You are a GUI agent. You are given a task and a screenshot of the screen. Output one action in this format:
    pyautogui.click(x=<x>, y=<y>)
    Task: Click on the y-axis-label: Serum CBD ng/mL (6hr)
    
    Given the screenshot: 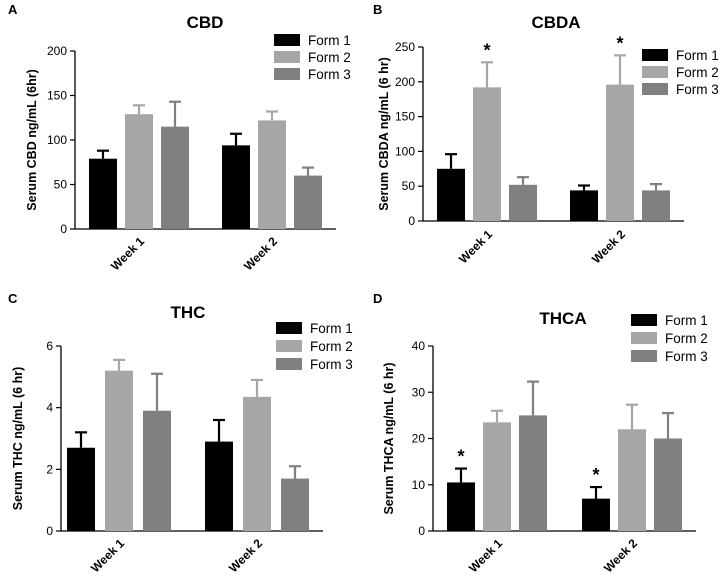 What is the action you would take?
    pyautogui.click(x=32, y=139)
    